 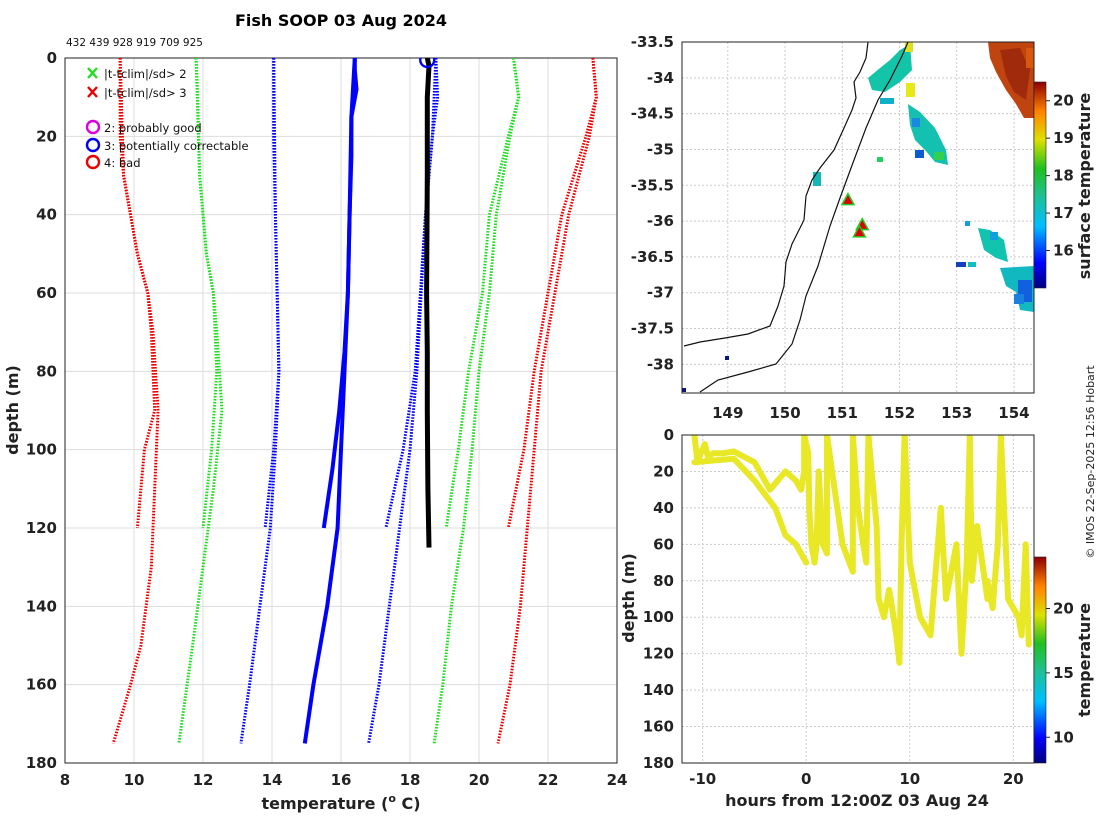 What do you see at coordinates (92, 73) in the screenshot?
I see `legend-x2-marker` at bounding box center [92, 73].